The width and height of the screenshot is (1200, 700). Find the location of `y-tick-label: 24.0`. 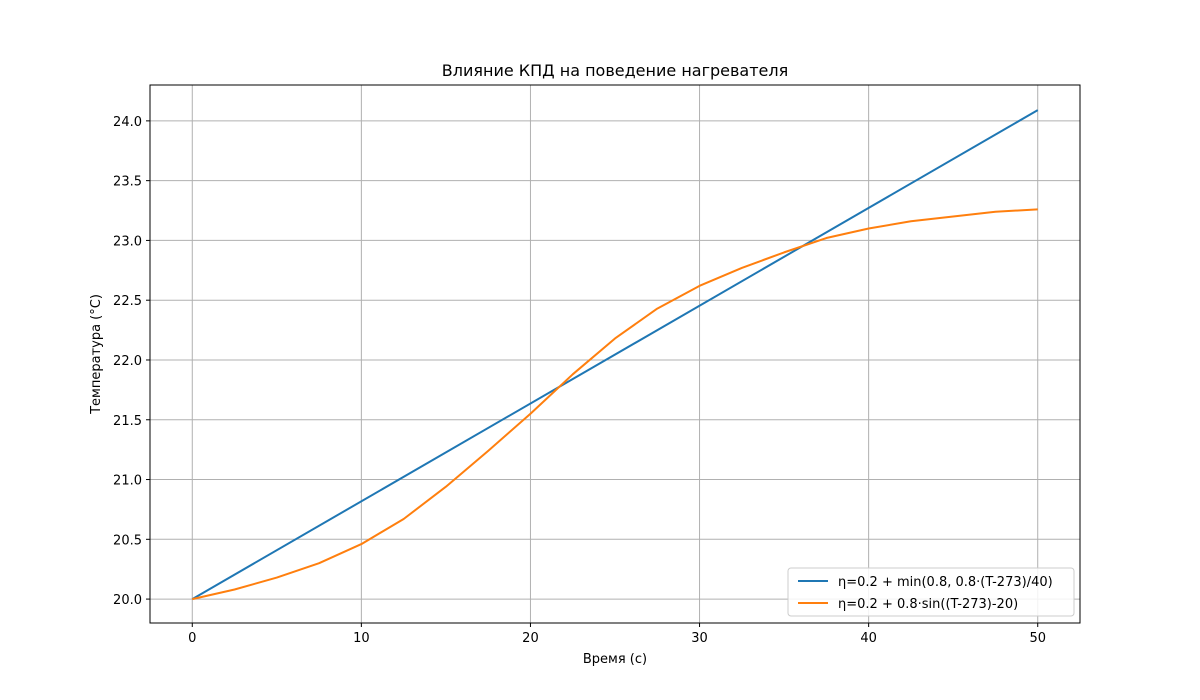

y-tick-label: 24.0 is located at coordinates (127, 122).